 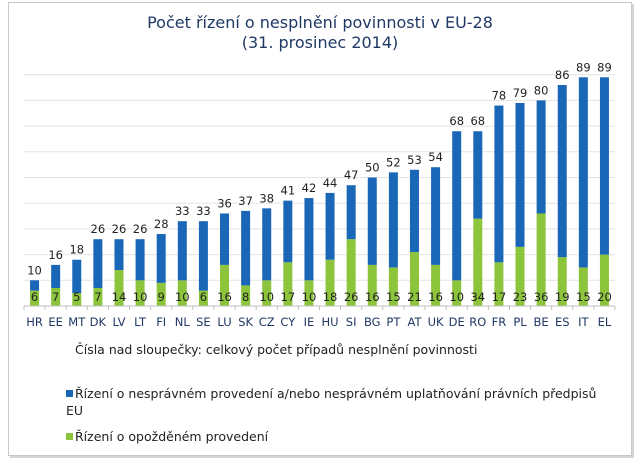 What do you see at coordinates (499, 322) in the screenshot?
I see `x-tick-label: FR` at bounding box center [499, 322].